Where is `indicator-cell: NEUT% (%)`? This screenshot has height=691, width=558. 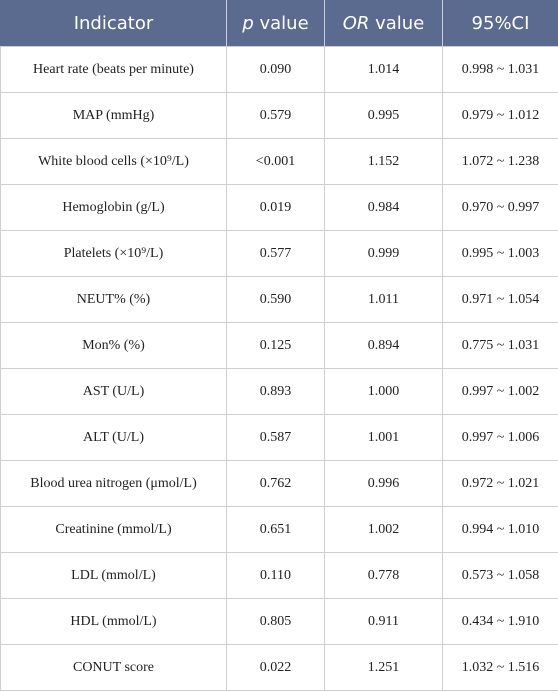 indicator-cell: NEUT% (%) is located at coordinates (113, 299).